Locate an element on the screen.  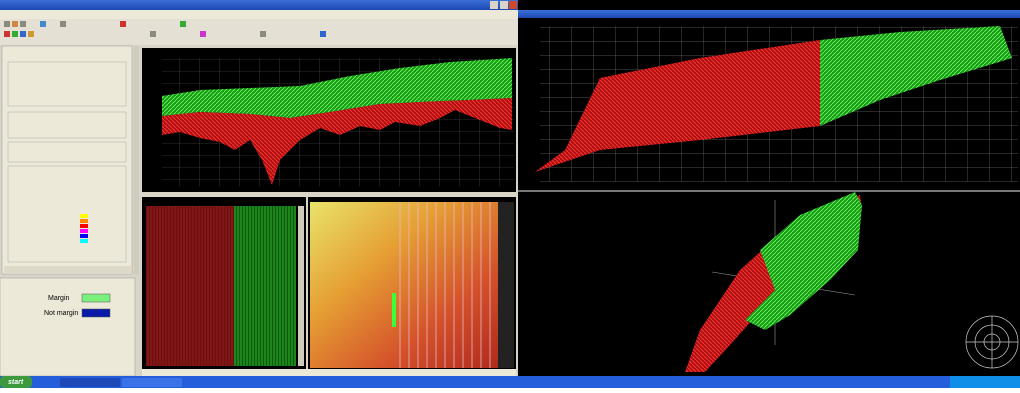
system-tray is located at coordinates (985, 382).